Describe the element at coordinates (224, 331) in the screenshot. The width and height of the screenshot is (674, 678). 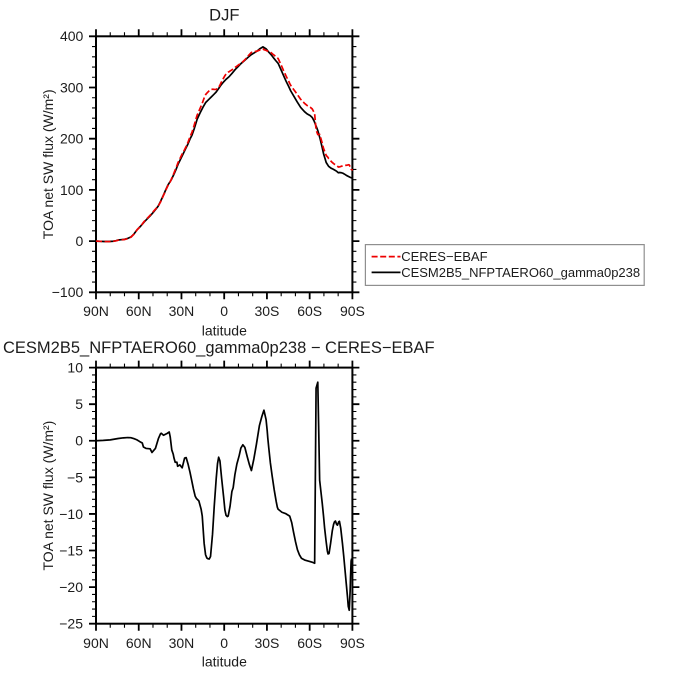
I see `top-plot-xlabel: latitude` at that location.